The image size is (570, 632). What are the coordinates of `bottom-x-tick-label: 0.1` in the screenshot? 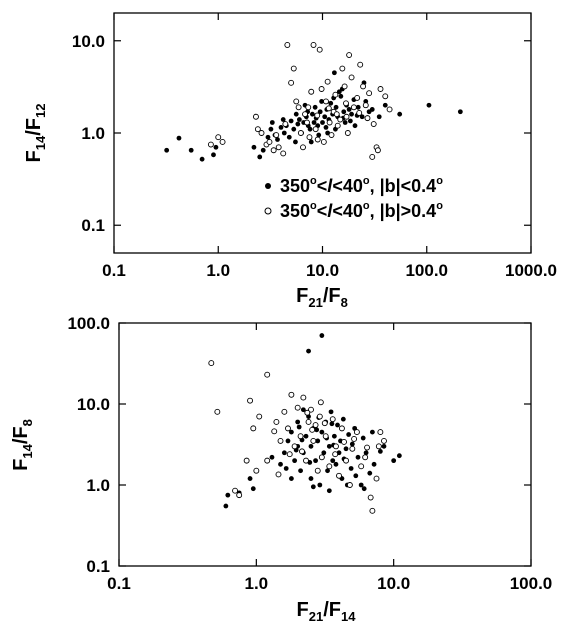 It's located at (119, 583).